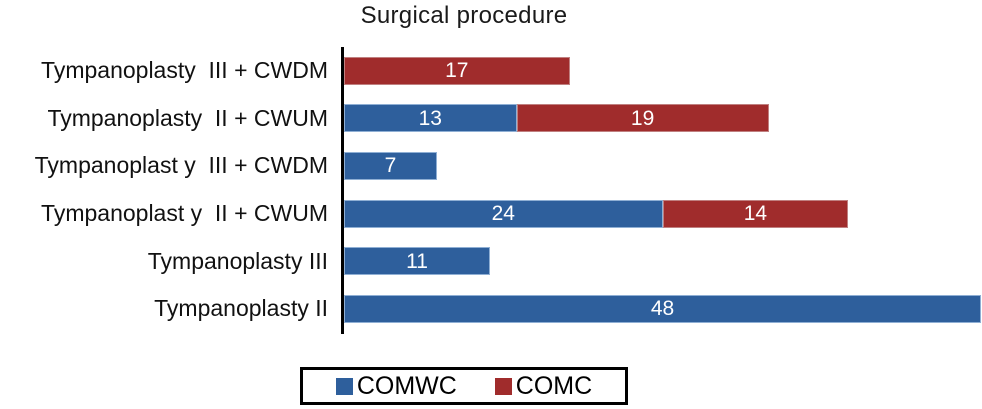 This screenshot has width=982, height=409. What do you see at coordinates (237, 260) in the screenshot?
I see `category-label: Tympanoplasty III` at bounding box center [237, 260].